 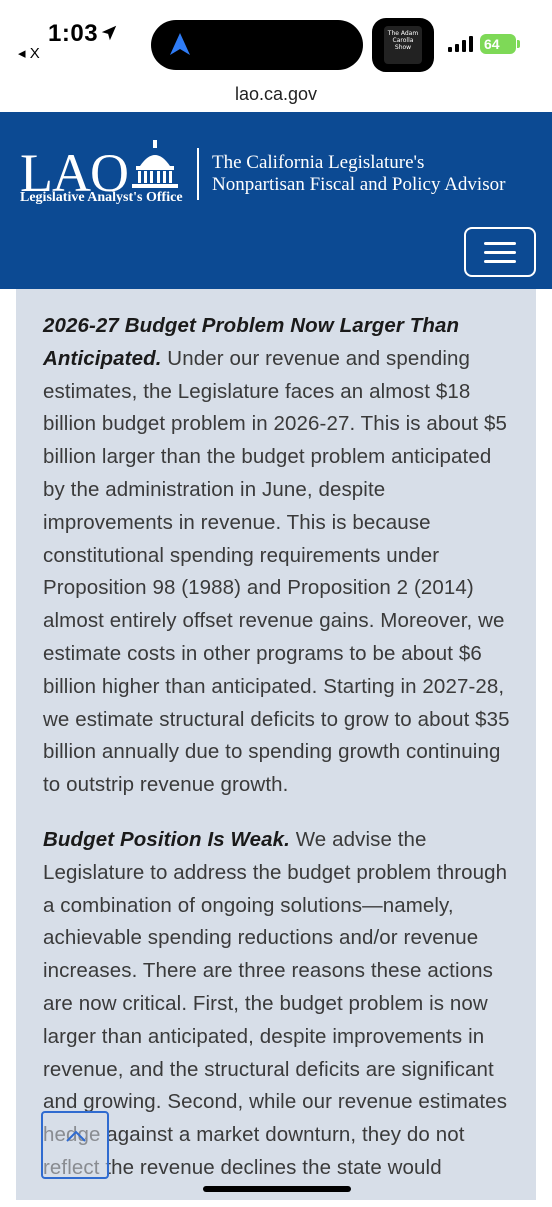 What do you see at coordinates (318, 162) in the screenshot?
I see `tagline-line-1: The California Legislature's` at bounding box center [318, 162].